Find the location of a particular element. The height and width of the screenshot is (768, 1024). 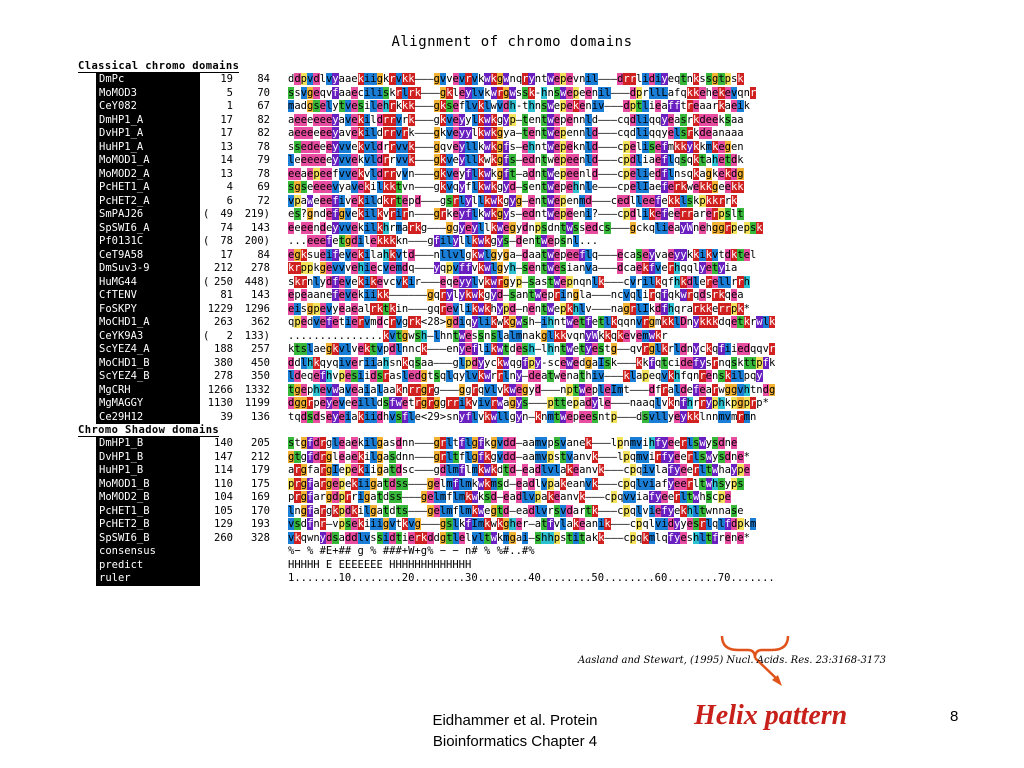

range-end: 143 is located at coordinates (260, 295).